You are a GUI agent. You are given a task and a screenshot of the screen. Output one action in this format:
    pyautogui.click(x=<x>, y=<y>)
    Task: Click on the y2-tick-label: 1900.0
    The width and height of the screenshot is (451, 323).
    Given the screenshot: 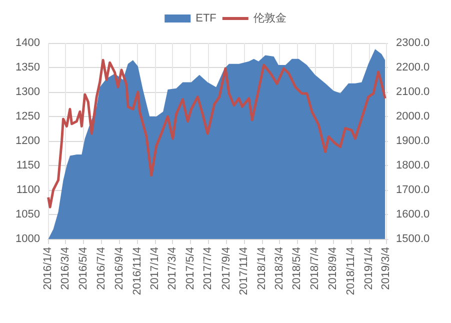 What is the action you would take?
    pyautogui.click(x=413, y=141)
    